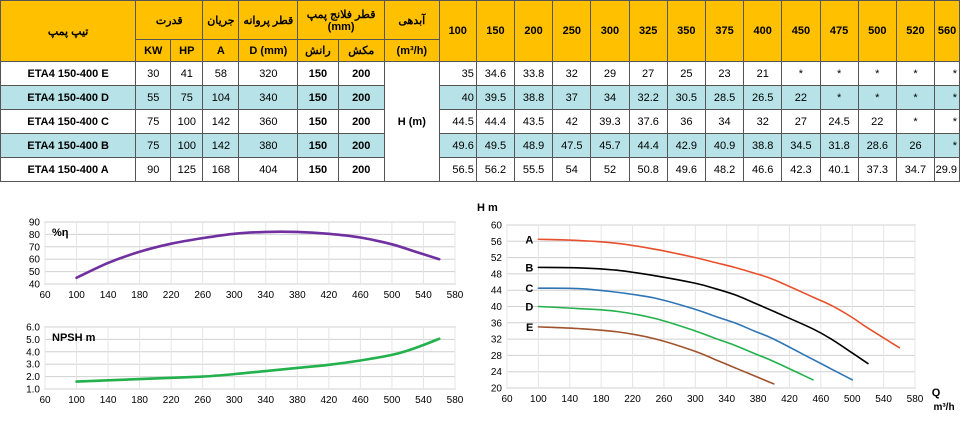 The width and height of the screenshot is (963, 421). I want to click on kw-cell: 30, so click(153, 73).